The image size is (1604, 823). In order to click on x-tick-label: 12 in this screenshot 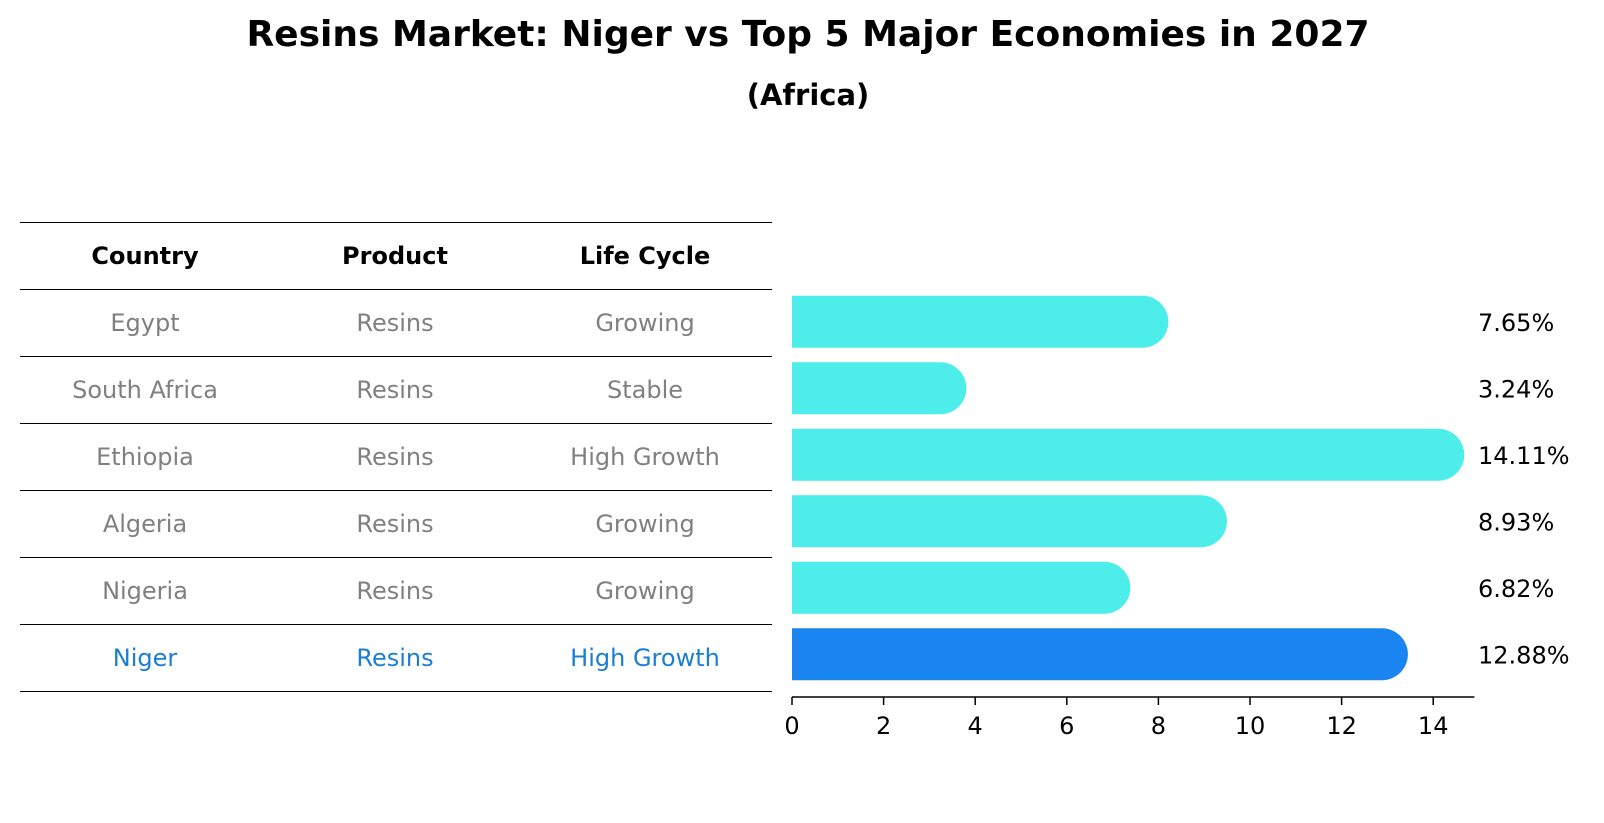, I will do `click(1341, 726)`.